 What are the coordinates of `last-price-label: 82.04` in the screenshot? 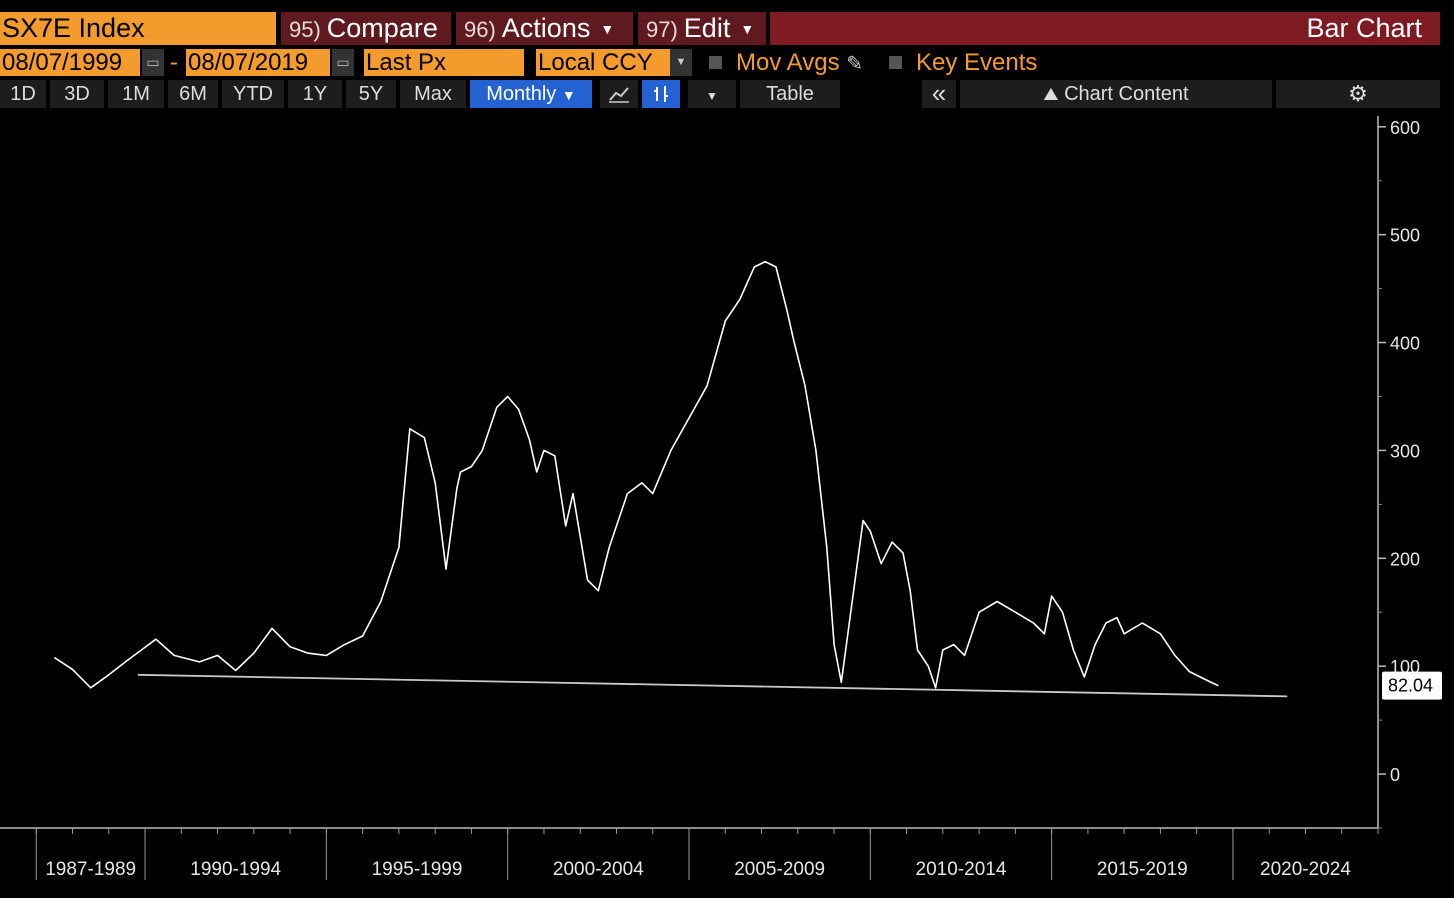 It's located at (1410, 686).